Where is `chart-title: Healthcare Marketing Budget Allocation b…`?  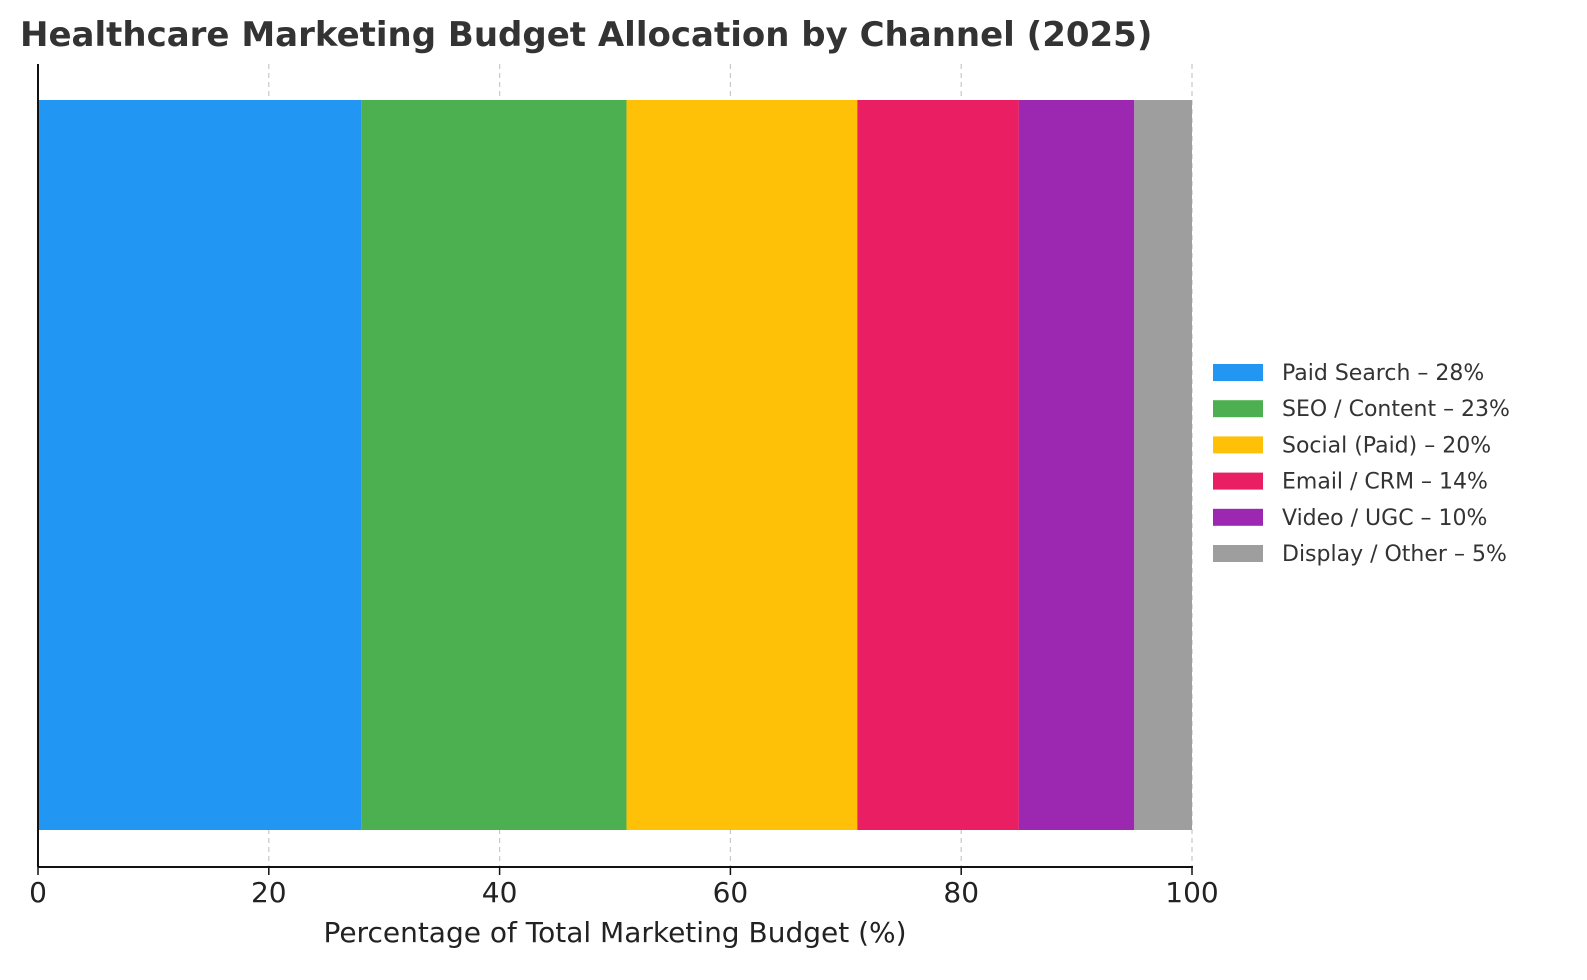 chart-title: Healthcare Marketing Budget Allocation b… is located at coordinates (586, 35).